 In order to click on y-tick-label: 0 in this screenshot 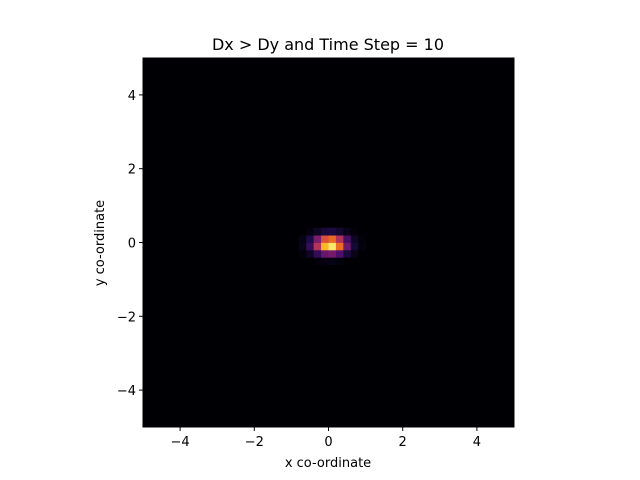, I will do `click(132, 244)`.